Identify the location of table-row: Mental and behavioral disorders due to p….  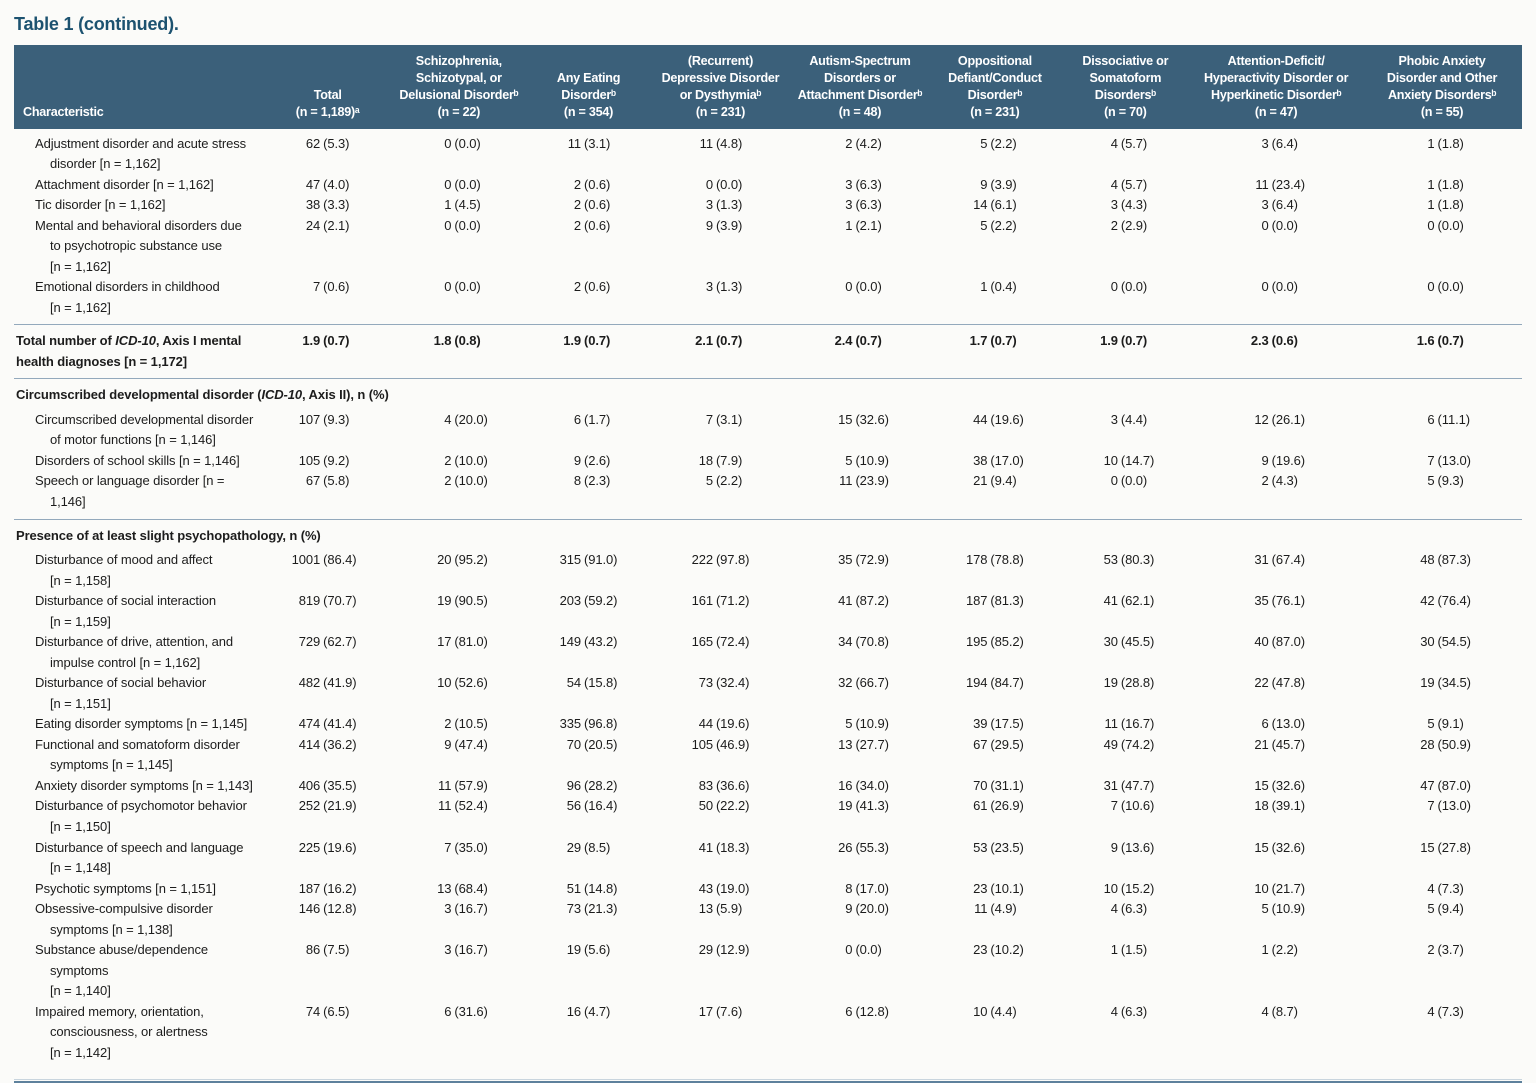
(768, 247).